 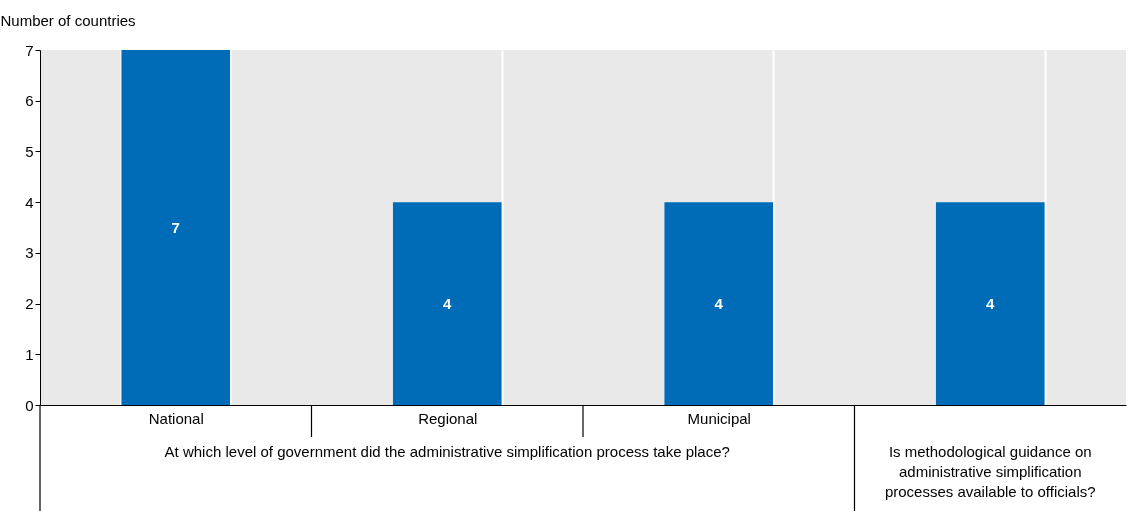 I want to click on y-tick-label: 4, so click(x=29, y=202).